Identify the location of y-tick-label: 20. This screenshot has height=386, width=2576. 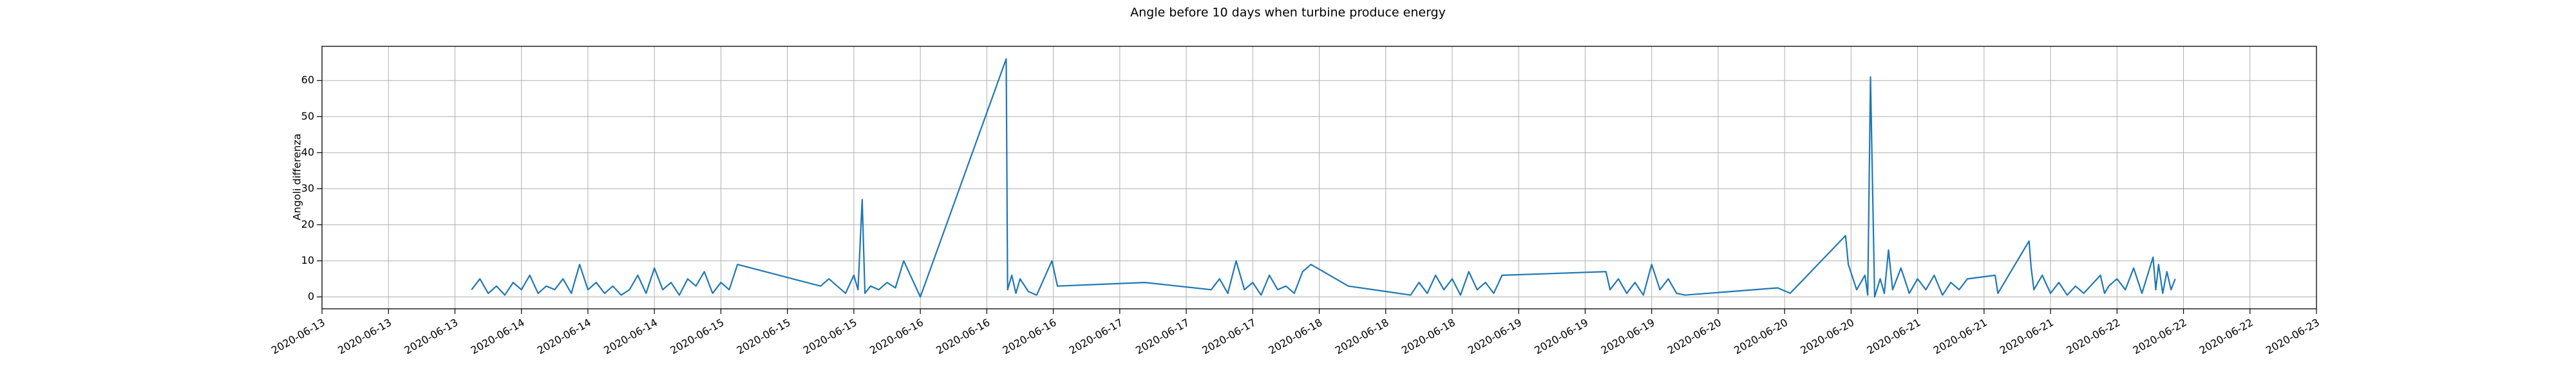
(307, 224).